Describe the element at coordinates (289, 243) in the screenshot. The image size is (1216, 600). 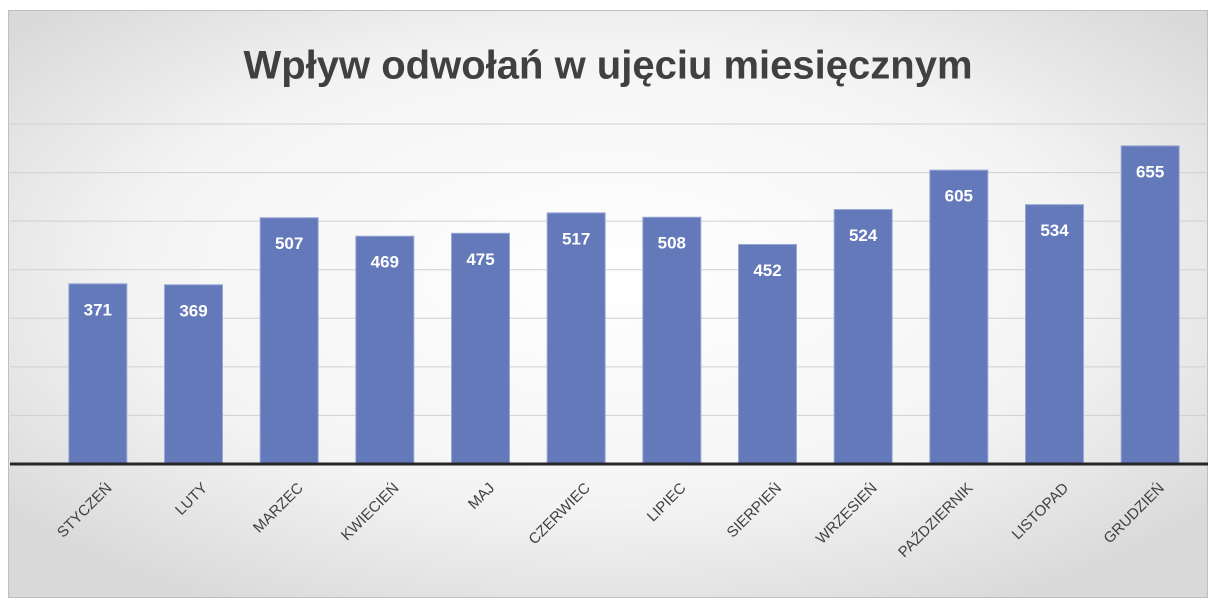
I see `data-label: 507` at that location.